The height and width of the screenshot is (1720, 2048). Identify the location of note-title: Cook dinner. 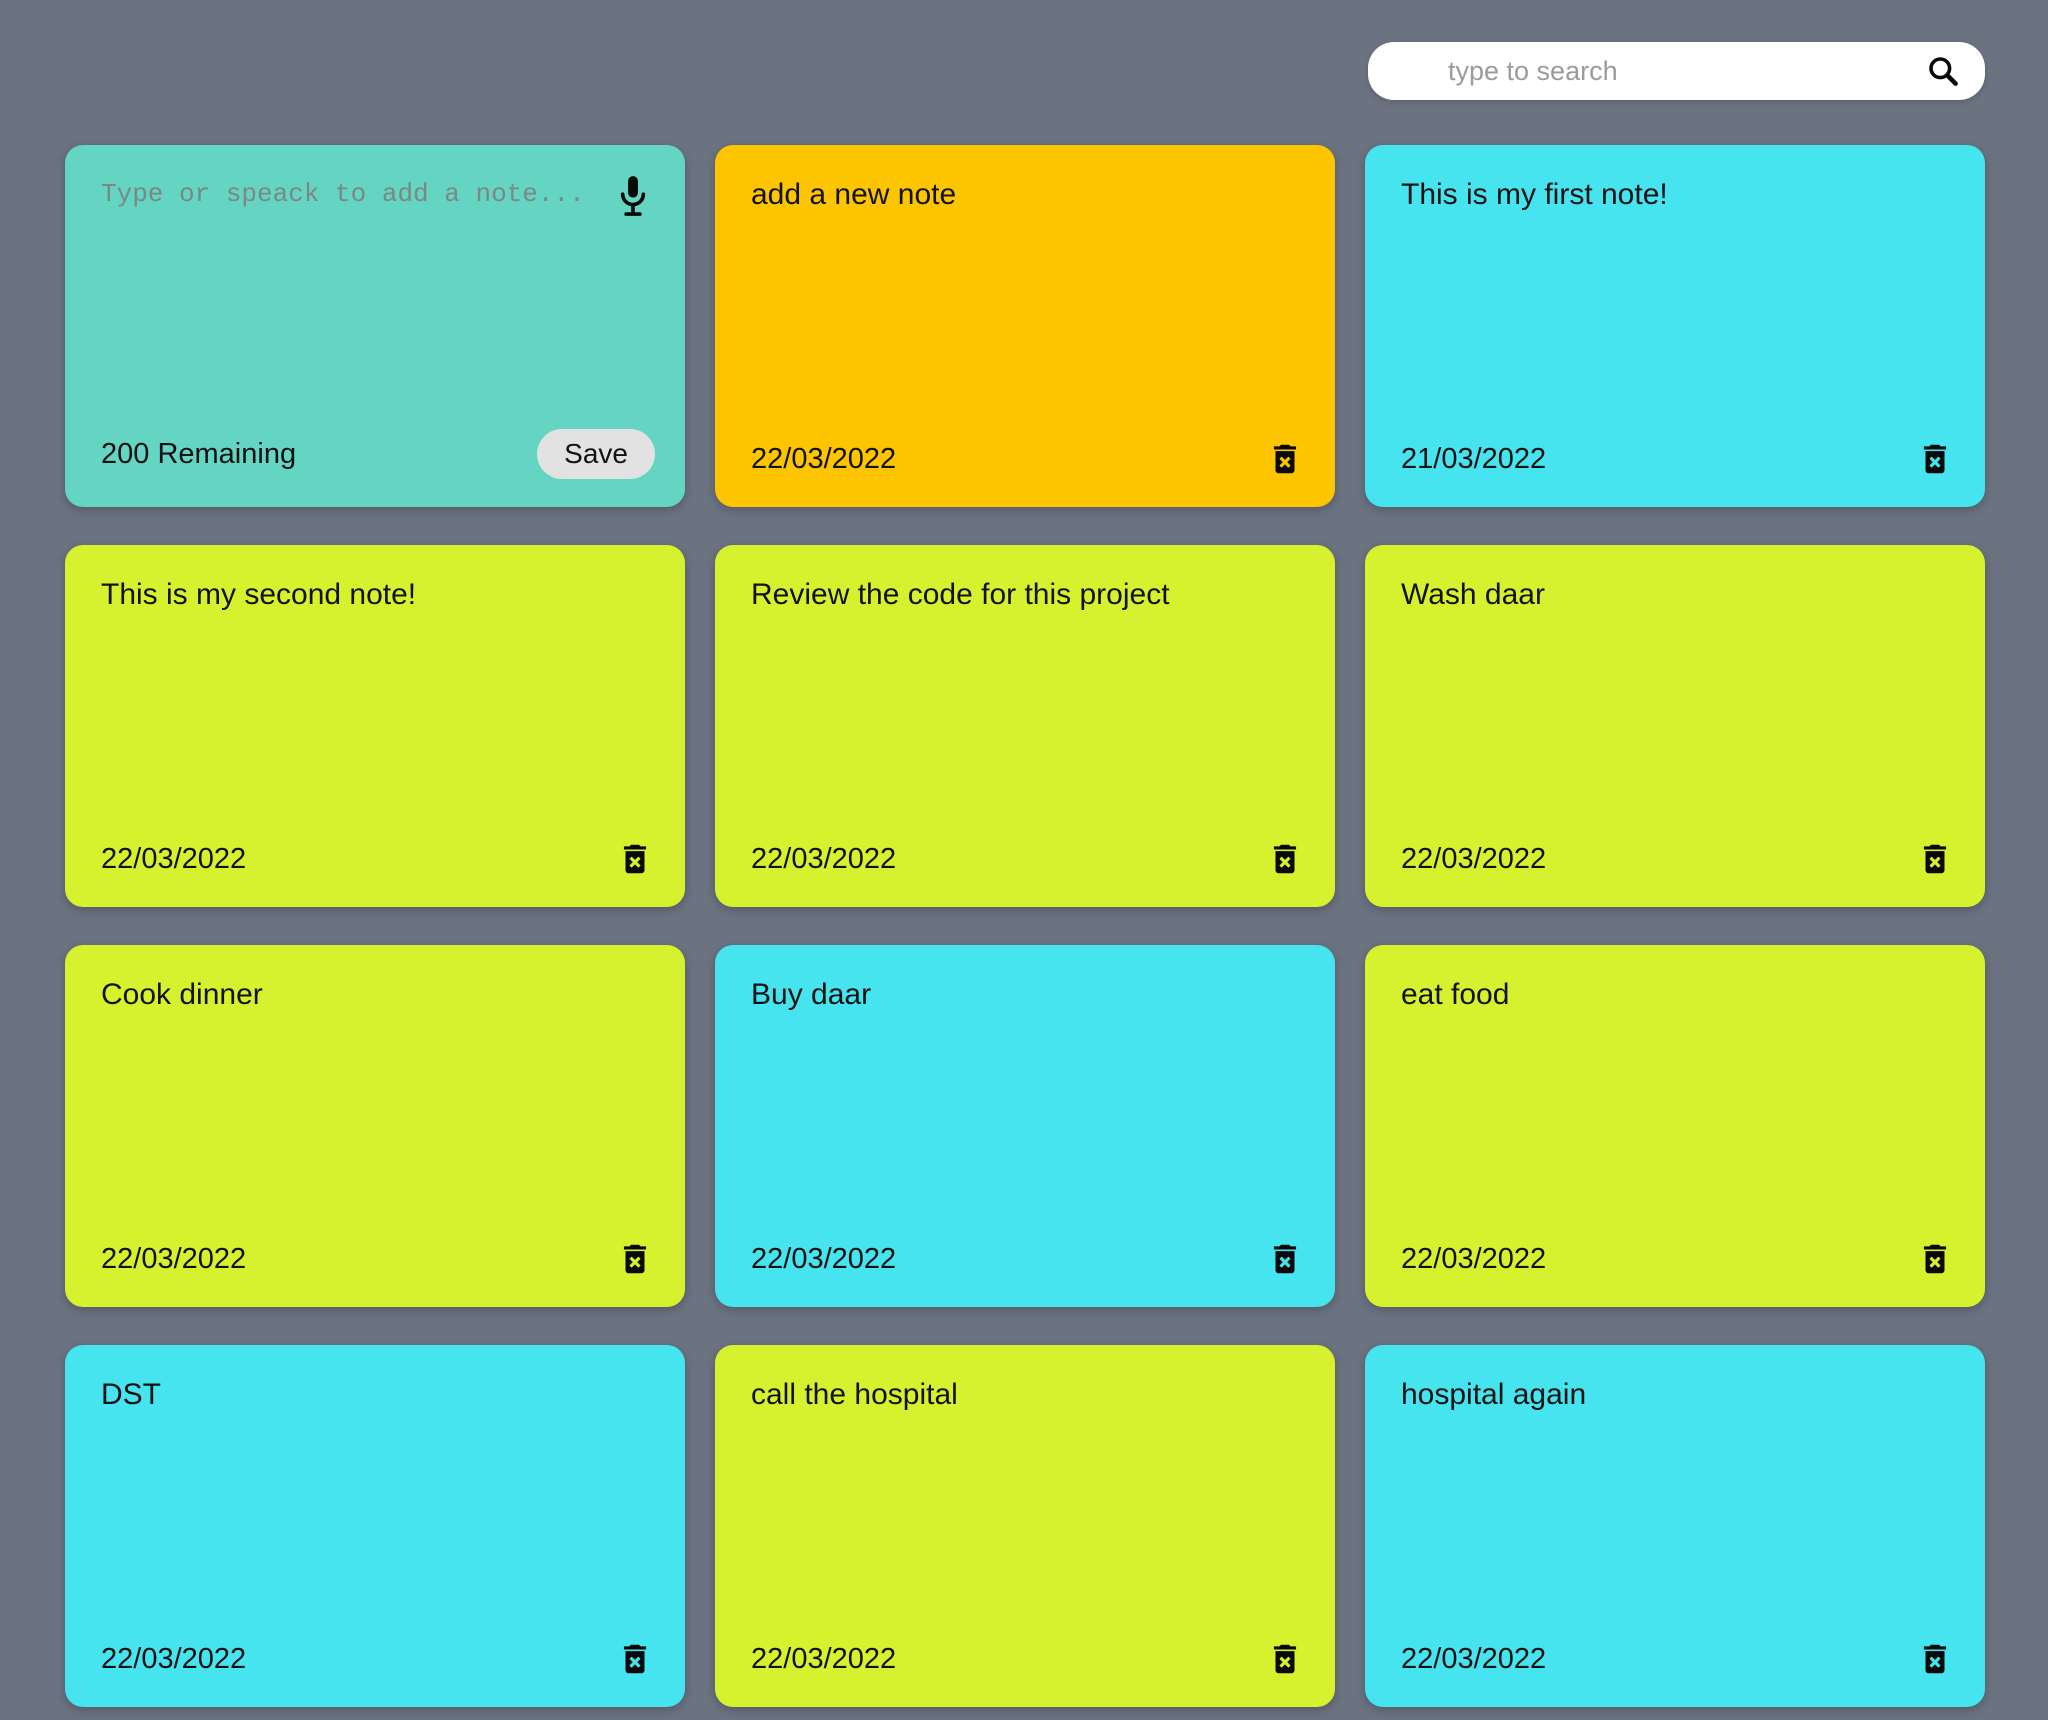
(182, 994).